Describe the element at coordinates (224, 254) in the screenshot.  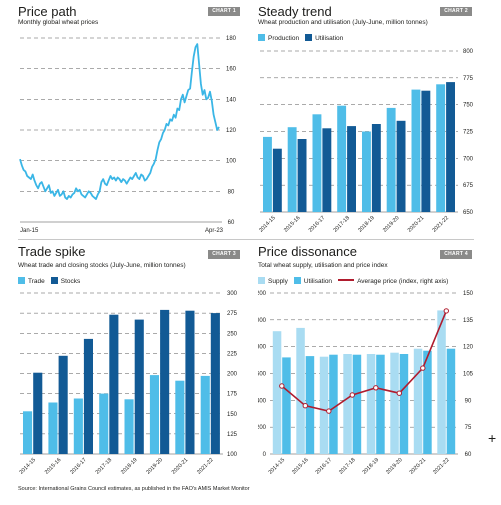
I see `chart-3-badge: CHART 3` at that location.